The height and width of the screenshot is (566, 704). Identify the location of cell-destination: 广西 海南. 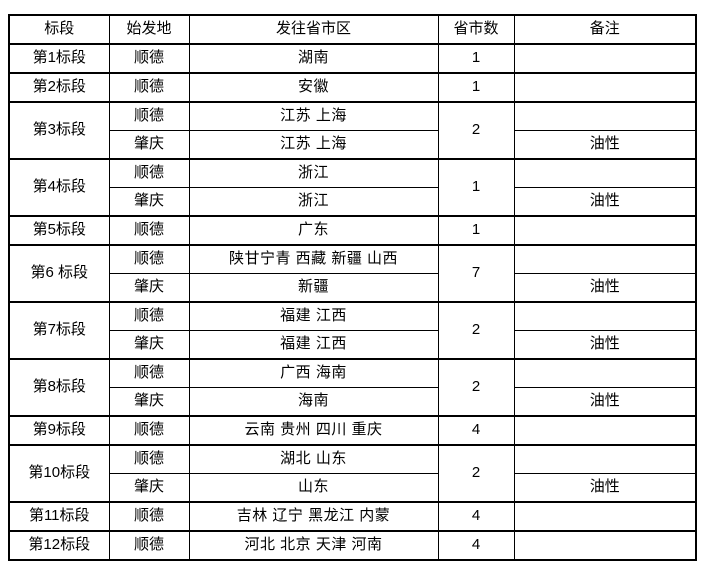
(313, 373).